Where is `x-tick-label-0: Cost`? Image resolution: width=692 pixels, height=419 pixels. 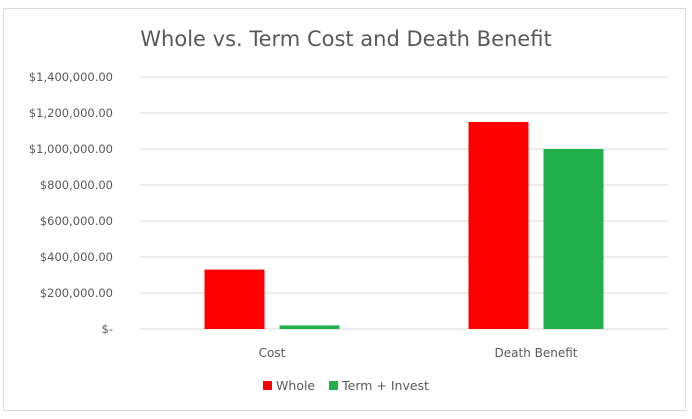 x-tick-label-0: Cost is located at coordinates (272, 353).